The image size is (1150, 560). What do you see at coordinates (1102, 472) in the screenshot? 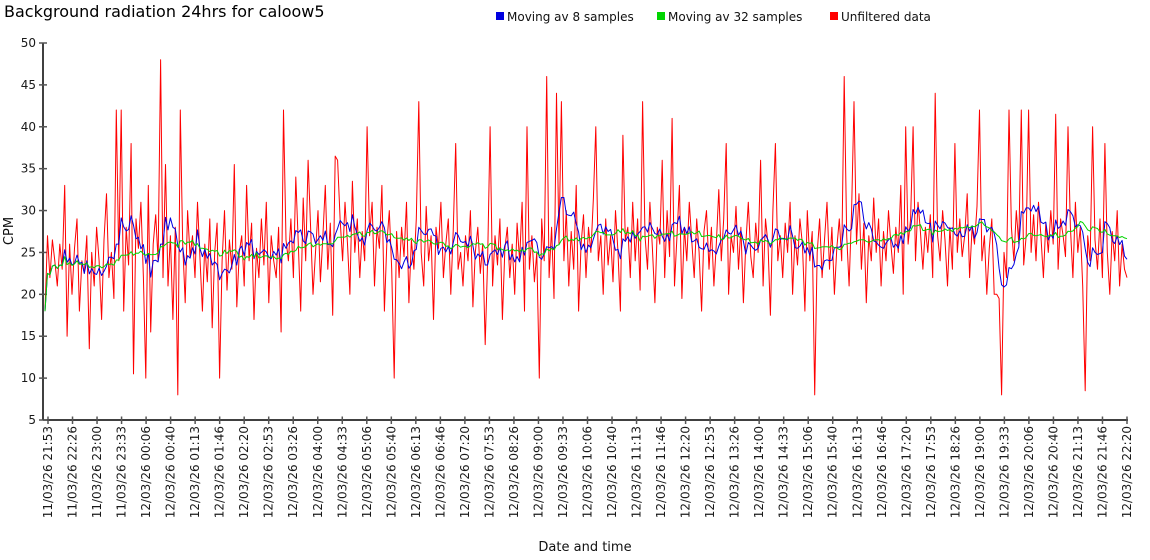
I see `x-tick-label: 12/03/26 21:46` at bounding box center [1102, 472].